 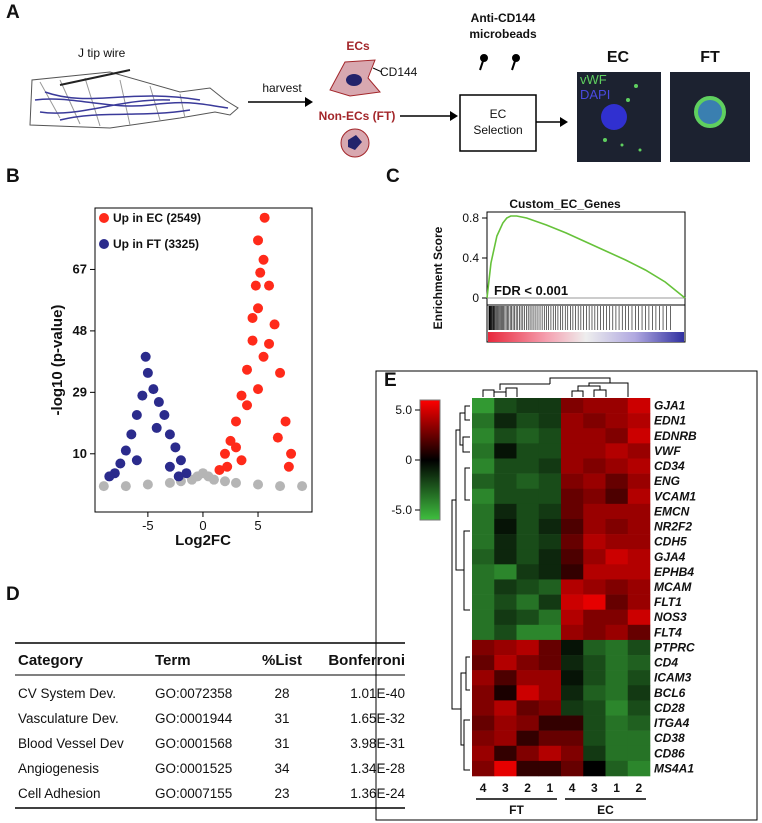 I want to click on gene-label: NOS3, so click(x=670, y=617).